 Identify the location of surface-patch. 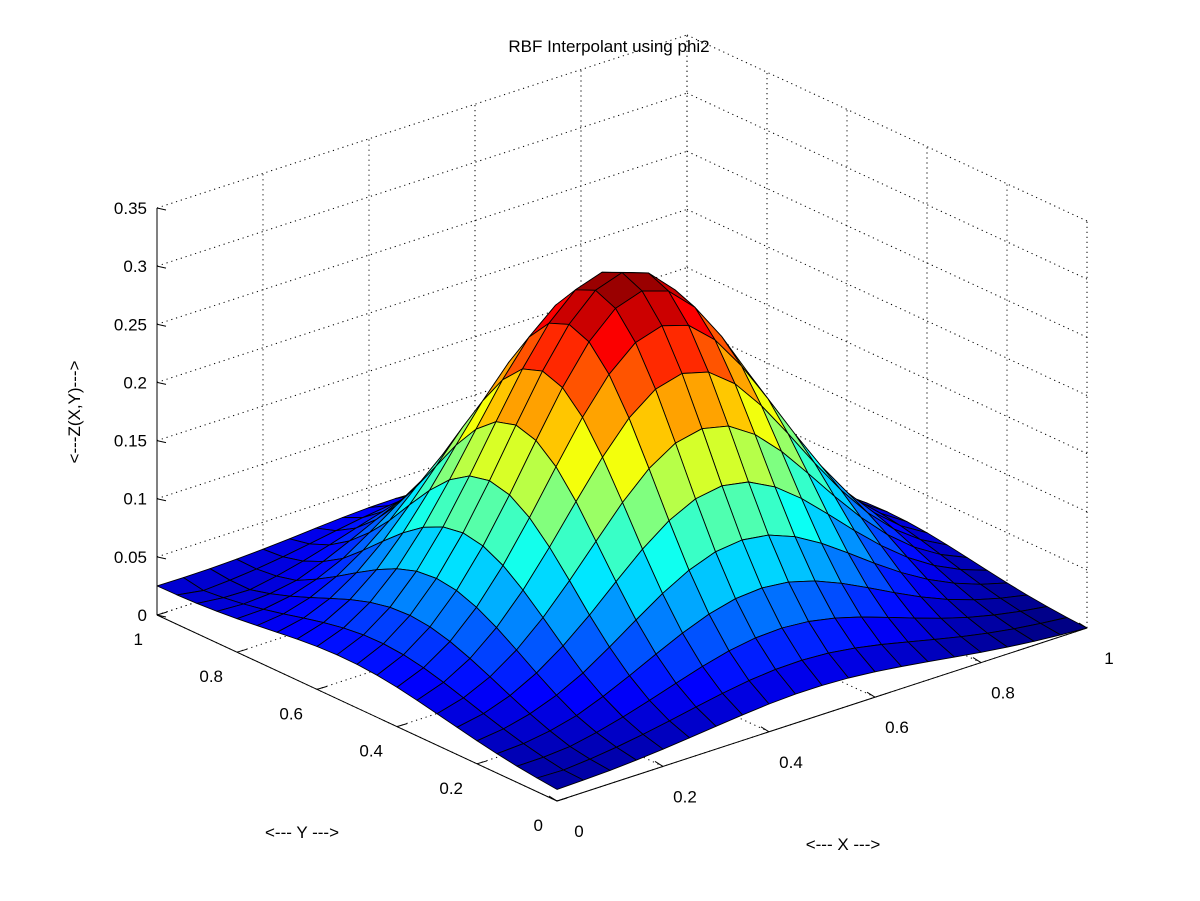
(560, 779).